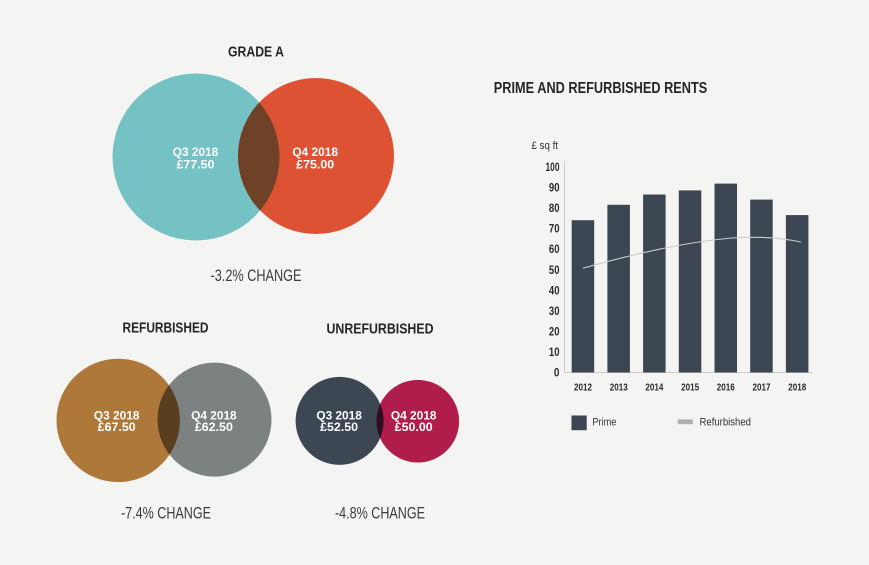 This screenshot has height=565, width=869. I want to click on svg-text: £62.50, so click(214, 428).